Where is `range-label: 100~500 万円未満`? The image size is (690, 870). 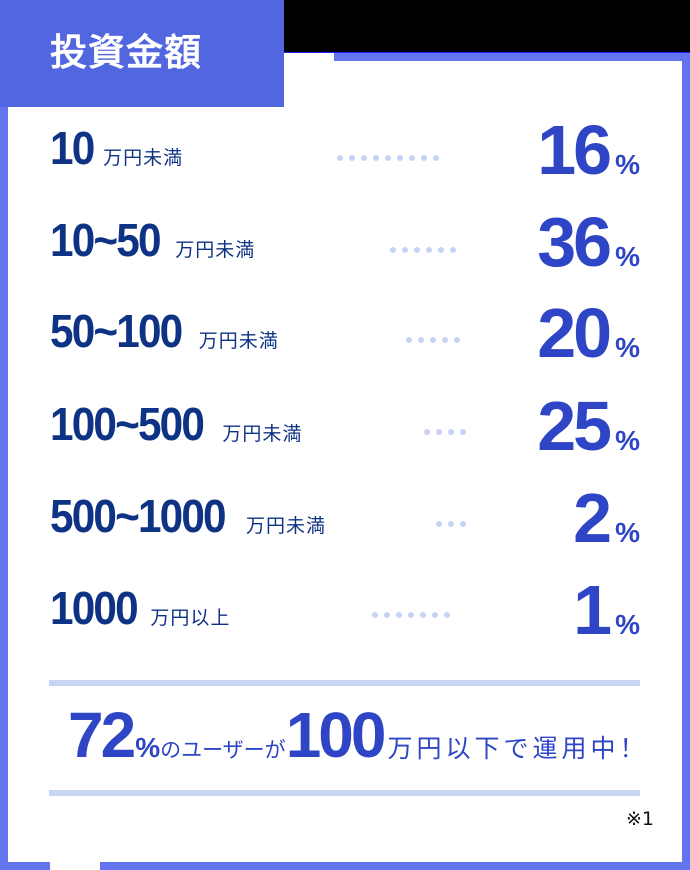
range-label: 100~500 万円未満 is located at coordinates (176, 424).